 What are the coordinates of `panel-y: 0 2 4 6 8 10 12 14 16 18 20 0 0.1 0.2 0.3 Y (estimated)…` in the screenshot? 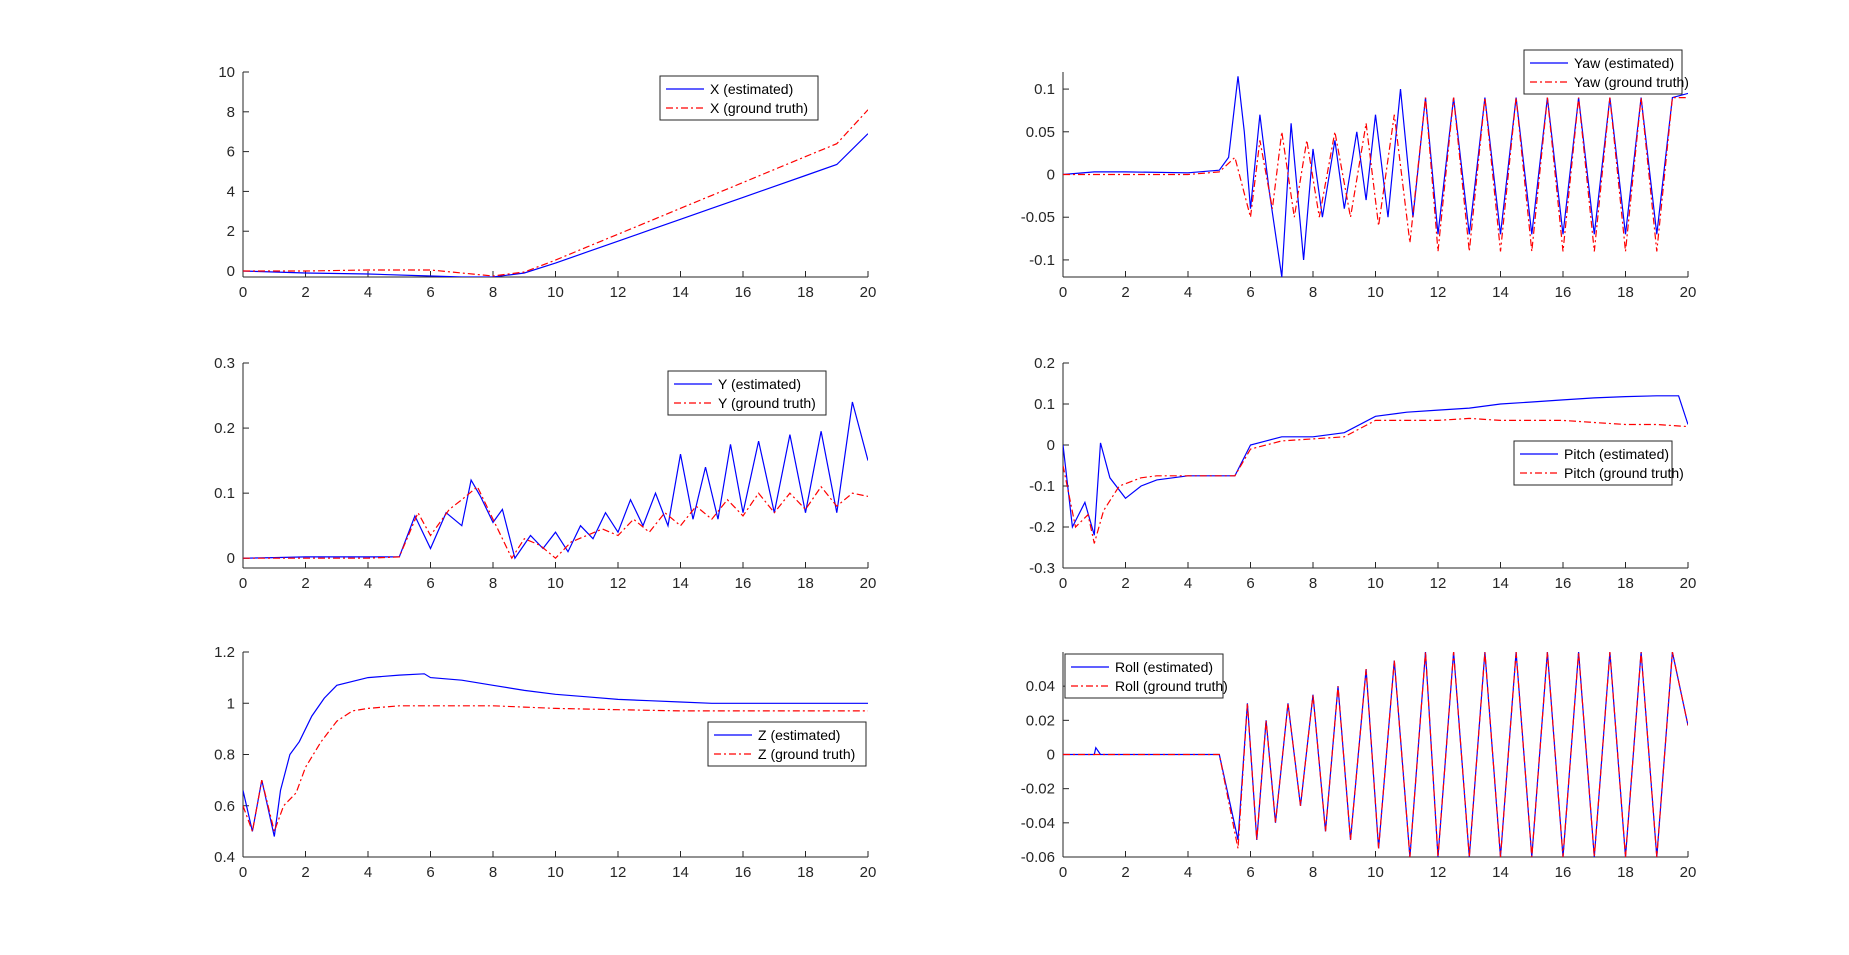 It's located at (545, 473).